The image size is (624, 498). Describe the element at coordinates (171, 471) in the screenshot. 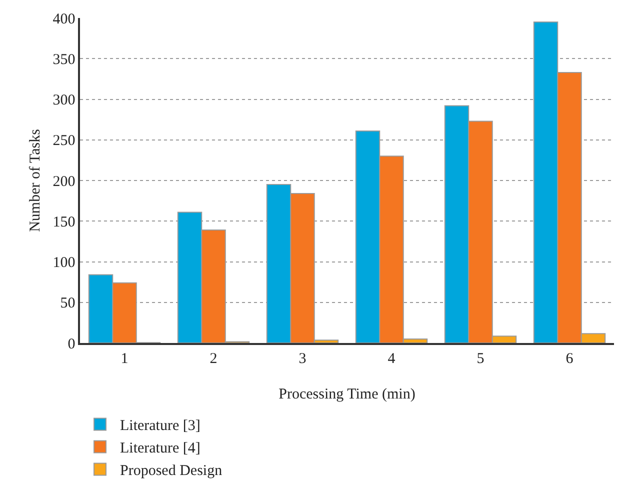

I see `legend-label: Proposed Design` at that location.